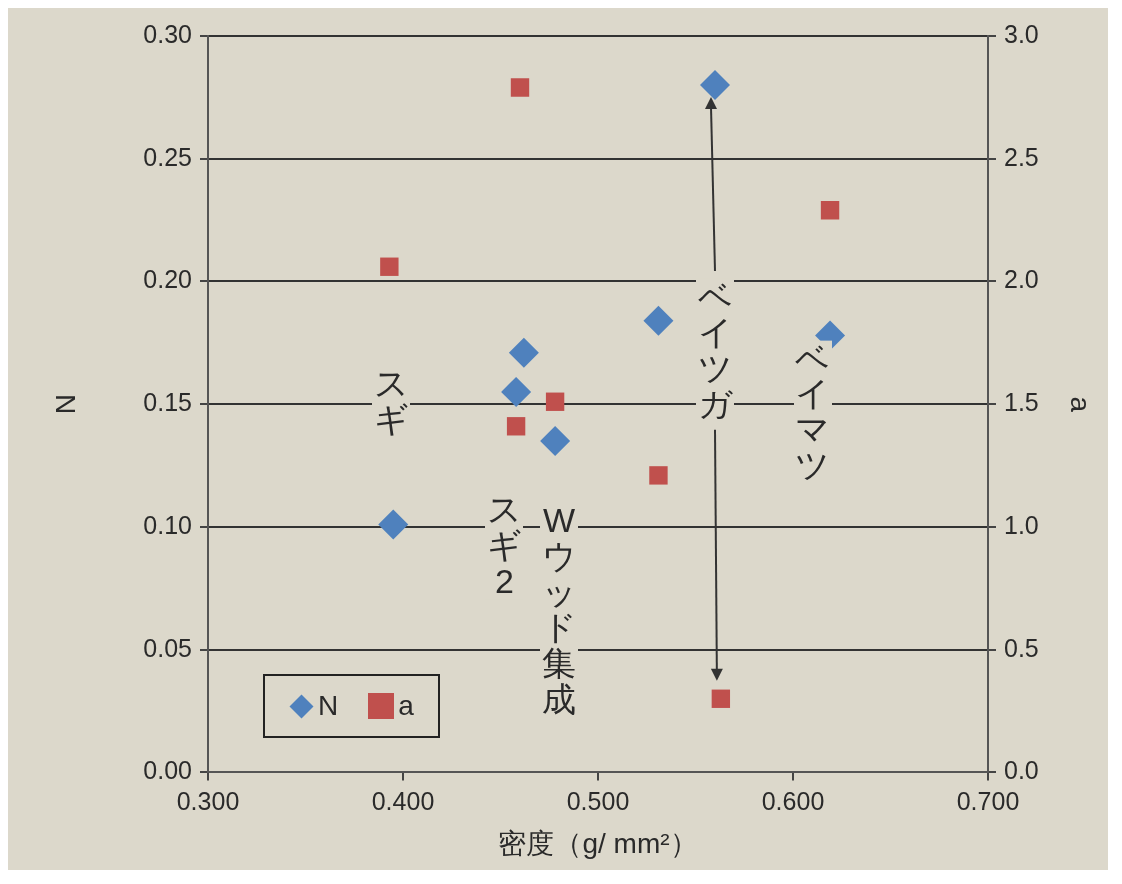 The width and height of the screenshot is (1122, 884). What do you see at coordinates (1021, 156) in the screenshot?
I see `y2-tick-label: 2.5` at bounding box center [1021, 156].